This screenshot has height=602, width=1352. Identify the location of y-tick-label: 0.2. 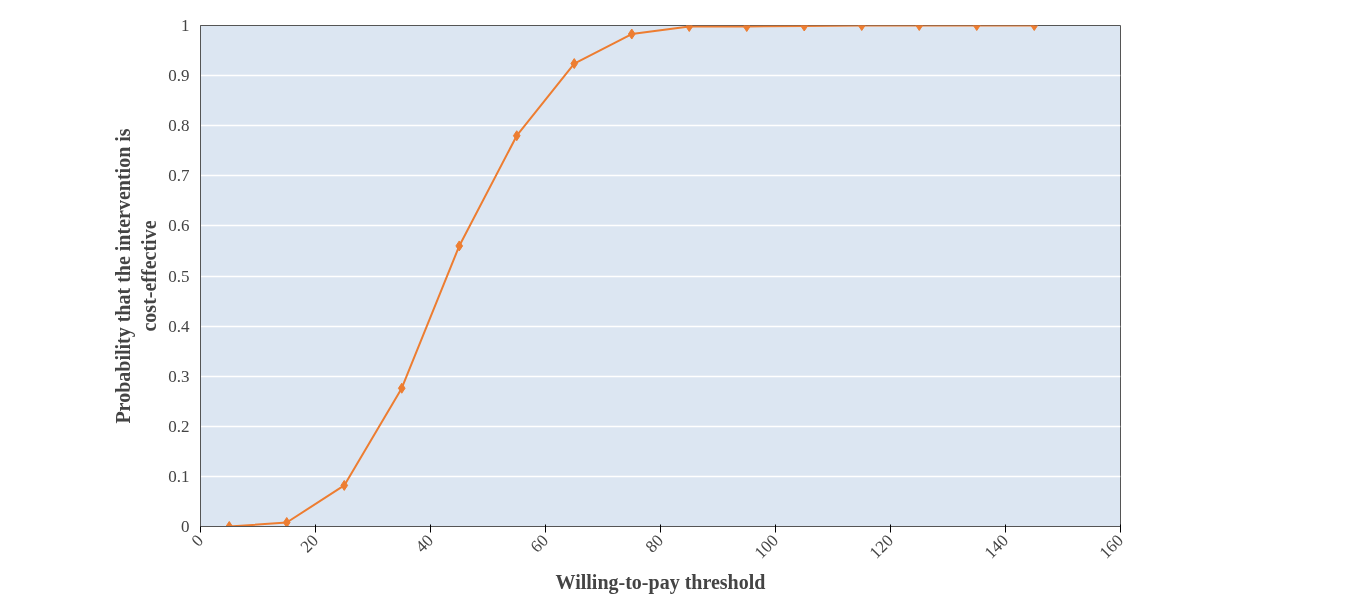
(179, 426).